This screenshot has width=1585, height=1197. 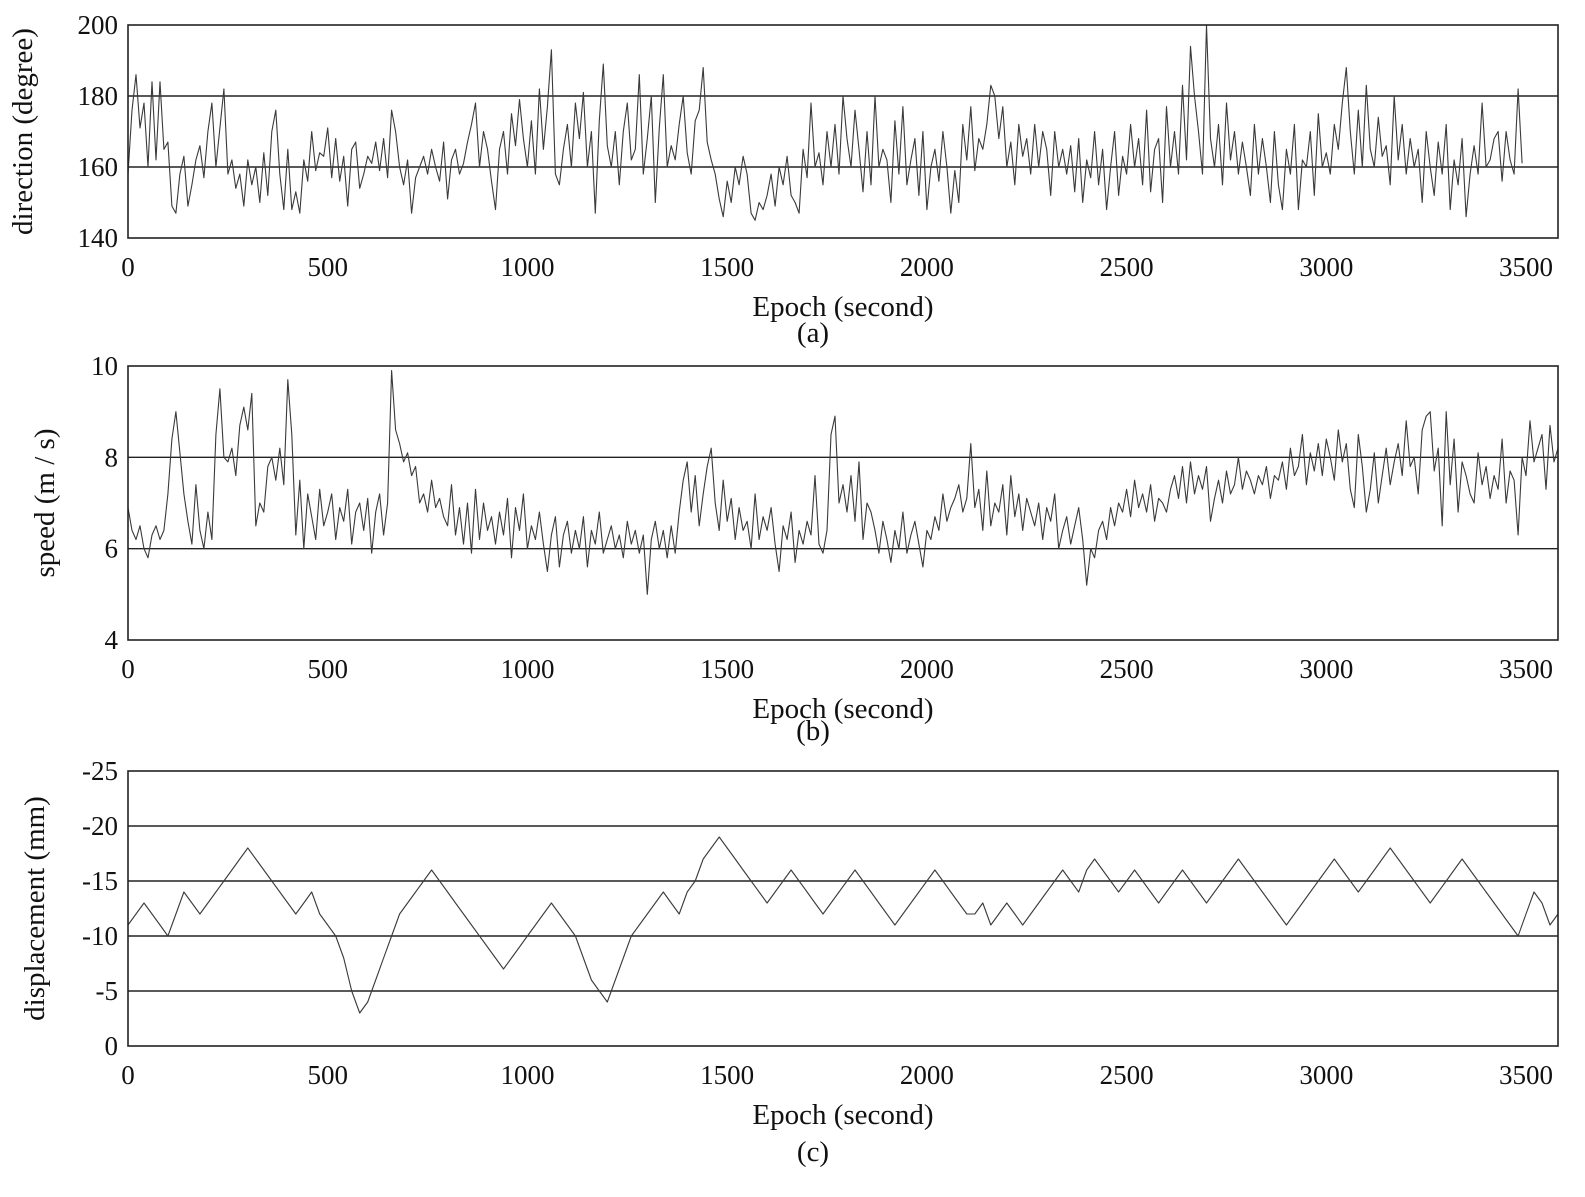 I want to click on y-tick-label: 8, so click(x=112, y=457).